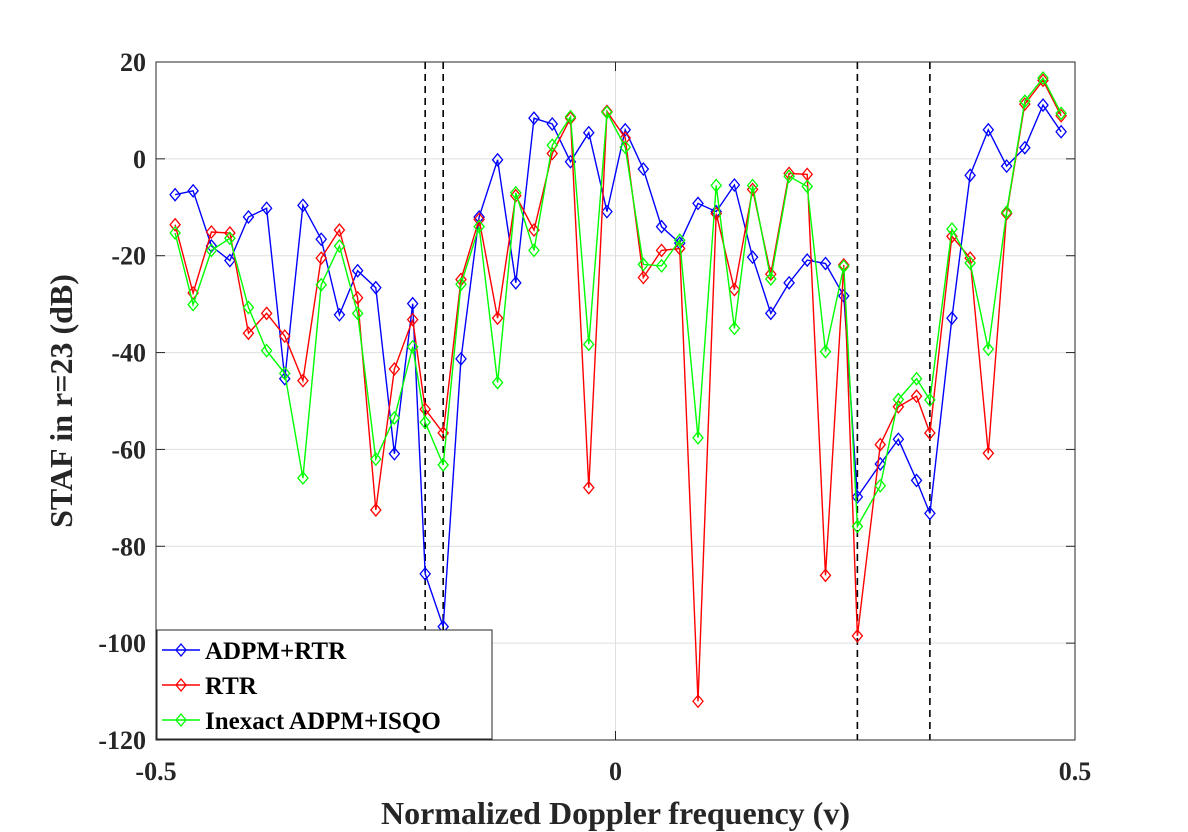 This screenshot has height=832, width=1188. Describe the element at coordinates (155, 771) in the screenshot. I see `x-tick-label: -0.5` at that location.